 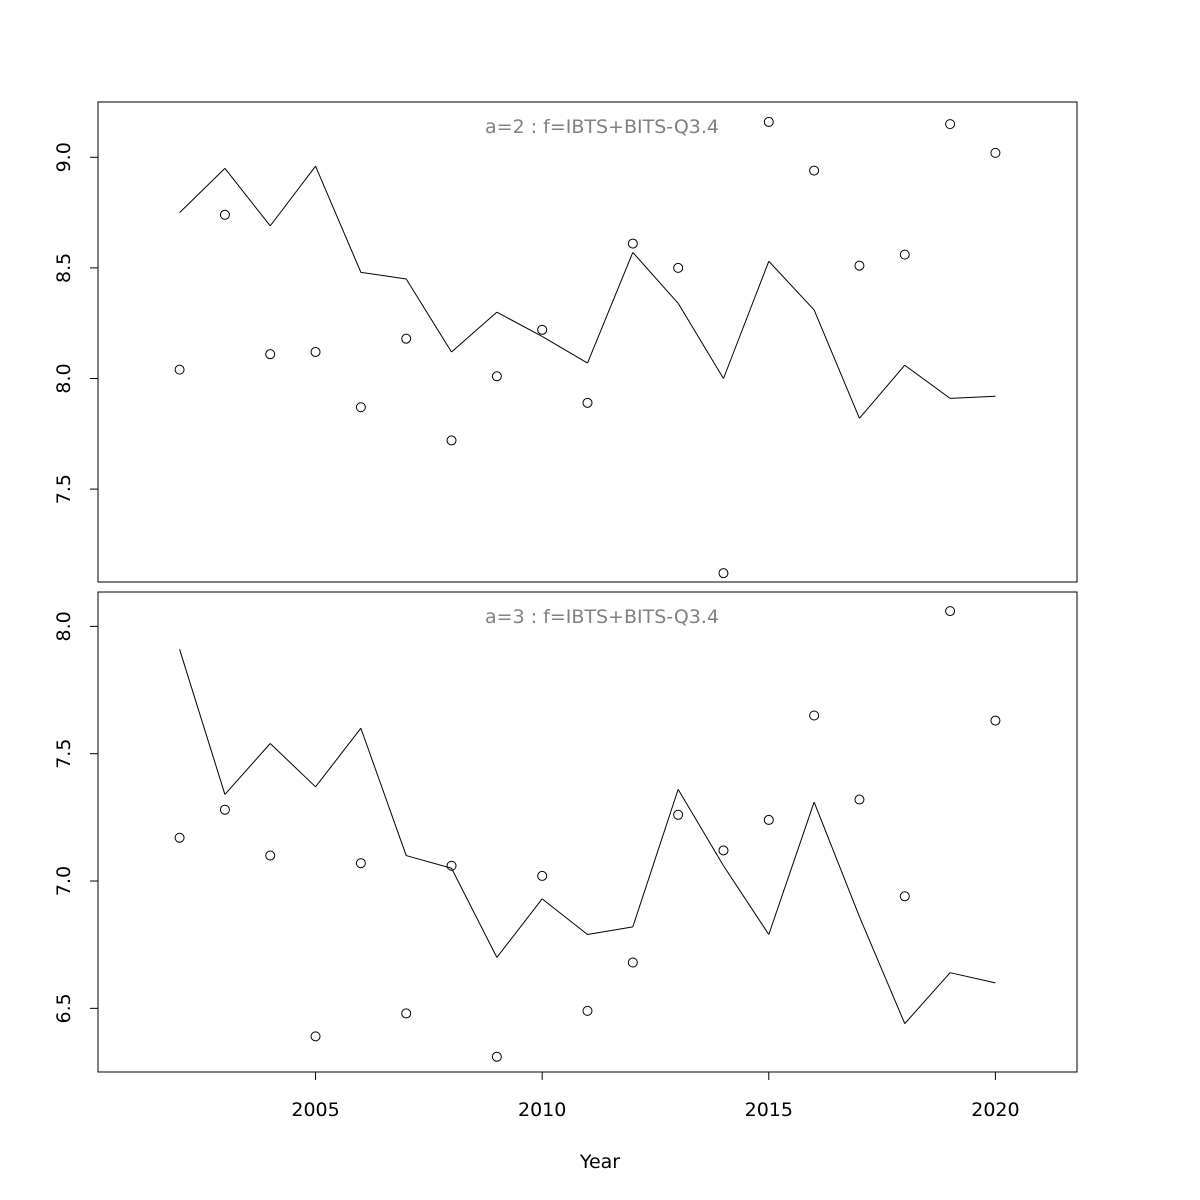 What do you see at coordinates (602, 127) in the screenshot?
I see `panel-age-2-title: a=2 : f=IBTS+BITS-Q3.4` at bounding box center [602, 127].